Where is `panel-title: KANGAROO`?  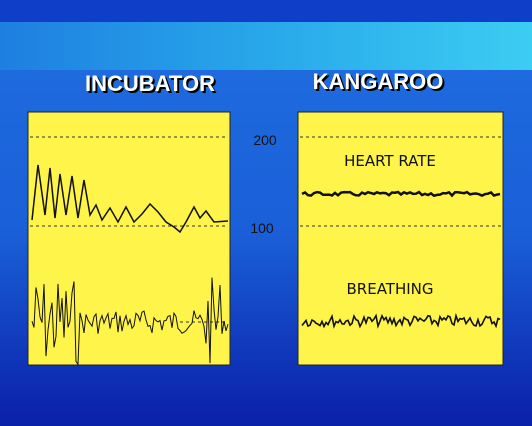
panel-title: KANGAROO is located at coordinates (378, 81).